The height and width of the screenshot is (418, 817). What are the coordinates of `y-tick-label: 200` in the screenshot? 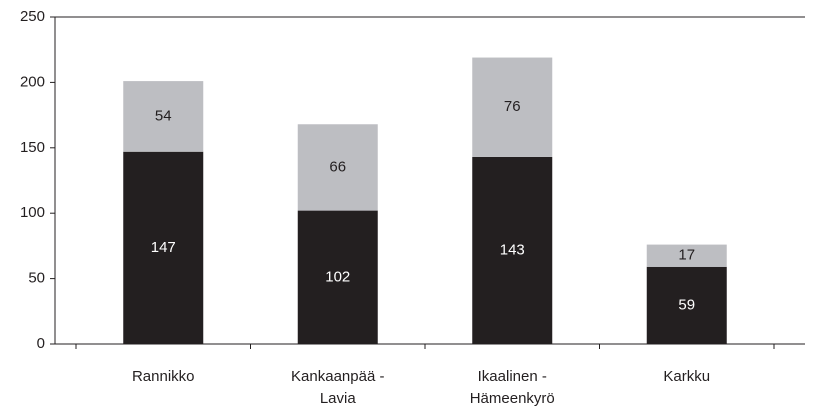 It's located at (32, 81).